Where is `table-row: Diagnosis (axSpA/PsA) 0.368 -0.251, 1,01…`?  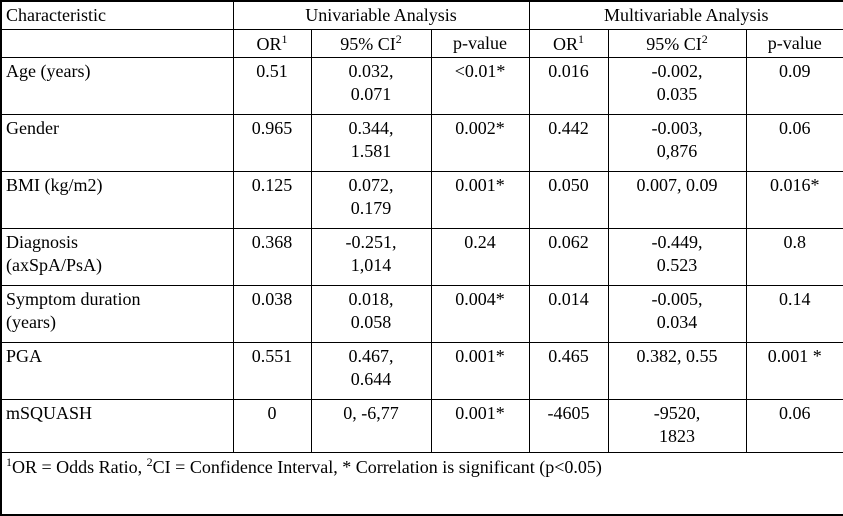
table-row: Diagnosis (axSpA/PsA) 0.368 -0.251, 1,01… is located at coordinates (421, 257).